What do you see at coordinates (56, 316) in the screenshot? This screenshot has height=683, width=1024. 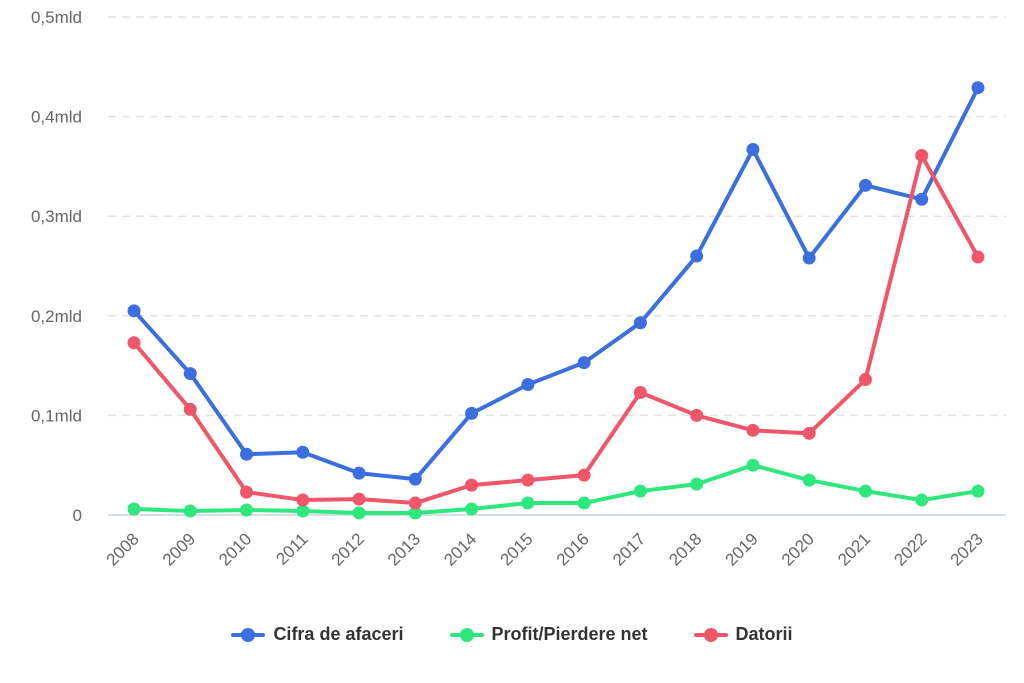 I see `y-tick-label: 0,2mld` at bounding box center [56, 316].